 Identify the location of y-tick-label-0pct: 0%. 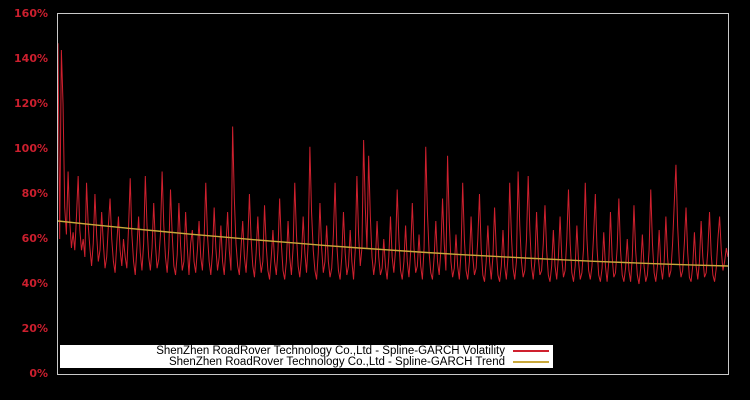
(38, 373).